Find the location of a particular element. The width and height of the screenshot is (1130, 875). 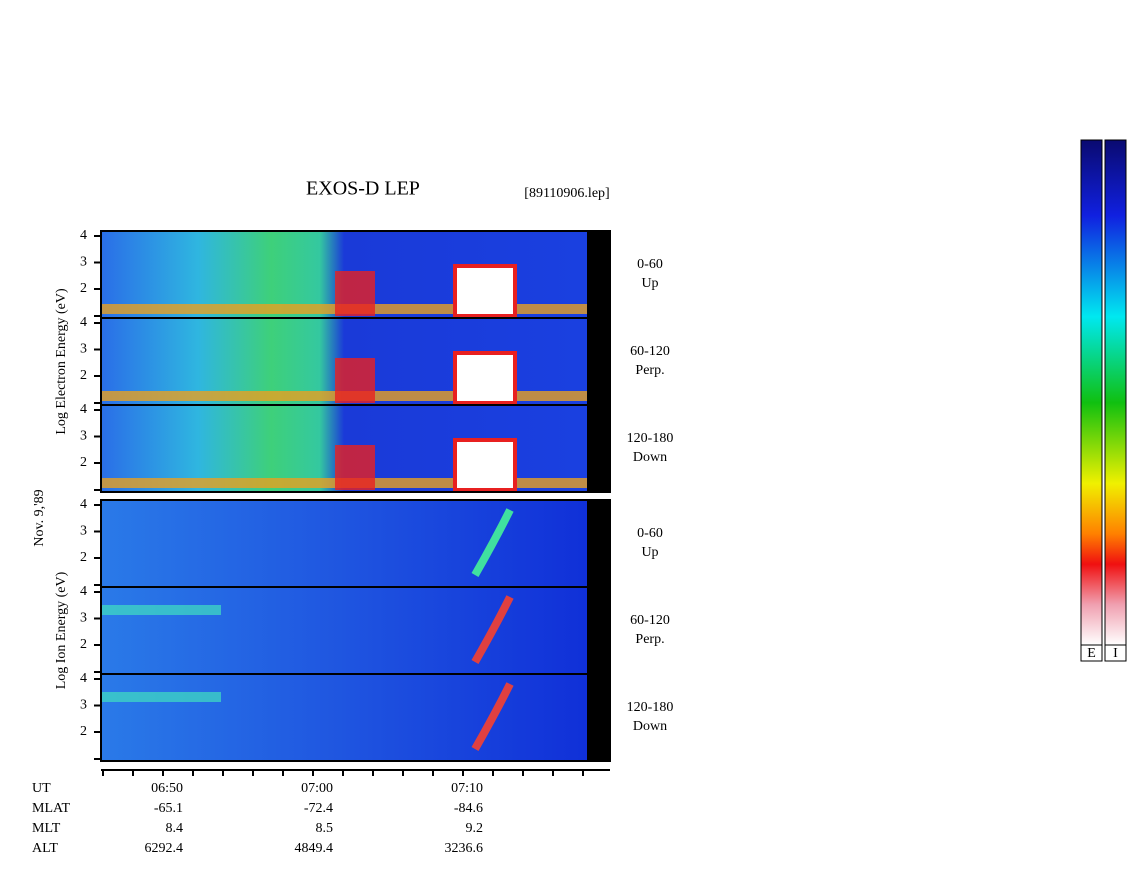

row-value: -72.4 is located at coordinates (318, 808).